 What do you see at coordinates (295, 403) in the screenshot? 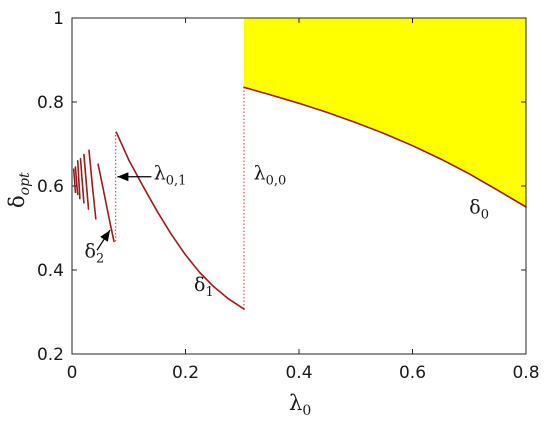
I see `x-axis-label-base: λ` at bounding box center [295, 403].